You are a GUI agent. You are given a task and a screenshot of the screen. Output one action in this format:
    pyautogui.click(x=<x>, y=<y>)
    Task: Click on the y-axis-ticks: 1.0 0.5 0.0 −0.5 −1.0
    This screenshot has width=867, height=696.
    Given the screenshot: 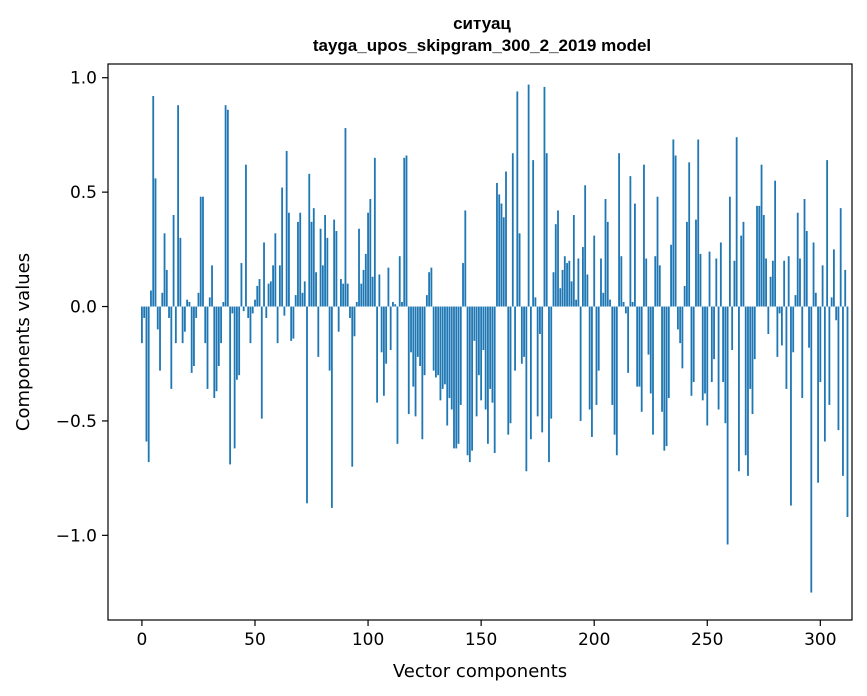 What is the action you would take?
    pyautogui.click(x=82, y=307)
    